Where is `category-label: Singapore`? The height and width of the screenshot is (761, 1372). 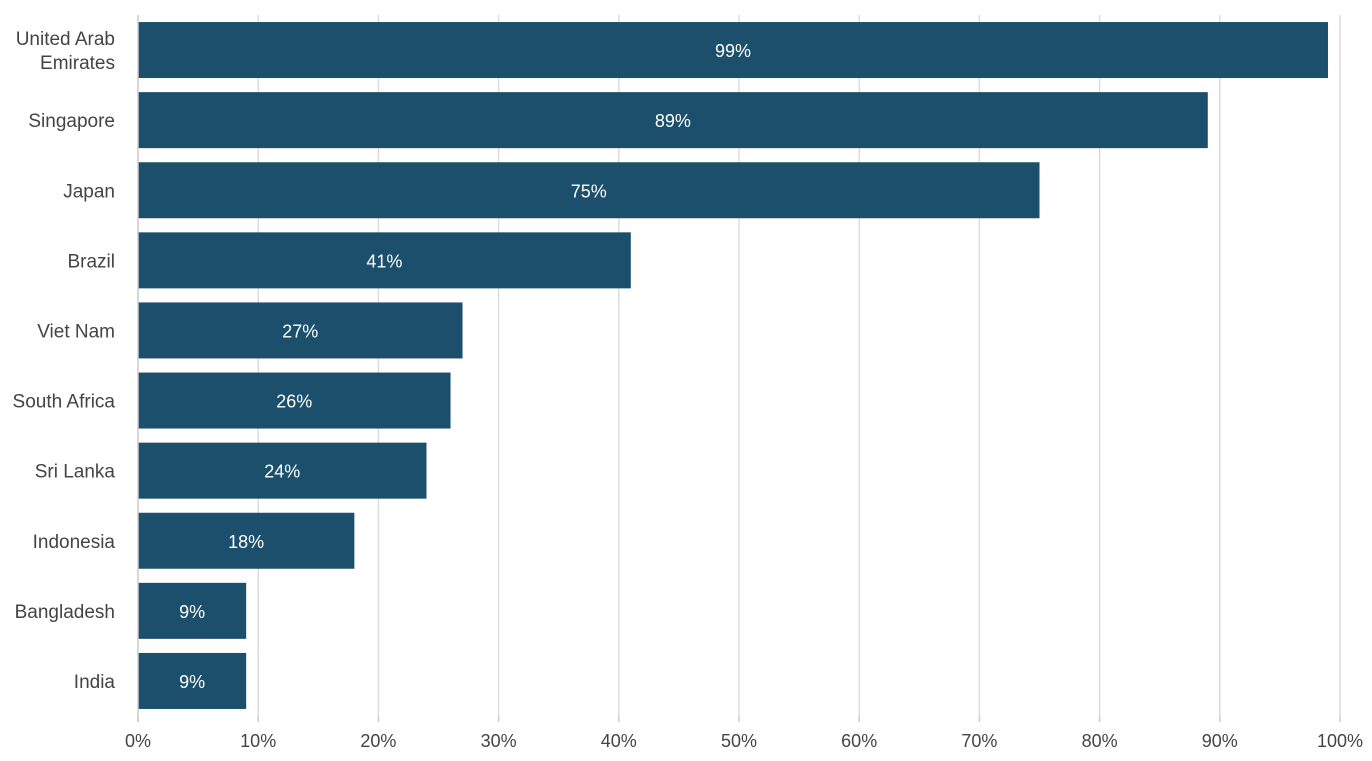
category-label: Singapore is located at coordinates (71, 121).